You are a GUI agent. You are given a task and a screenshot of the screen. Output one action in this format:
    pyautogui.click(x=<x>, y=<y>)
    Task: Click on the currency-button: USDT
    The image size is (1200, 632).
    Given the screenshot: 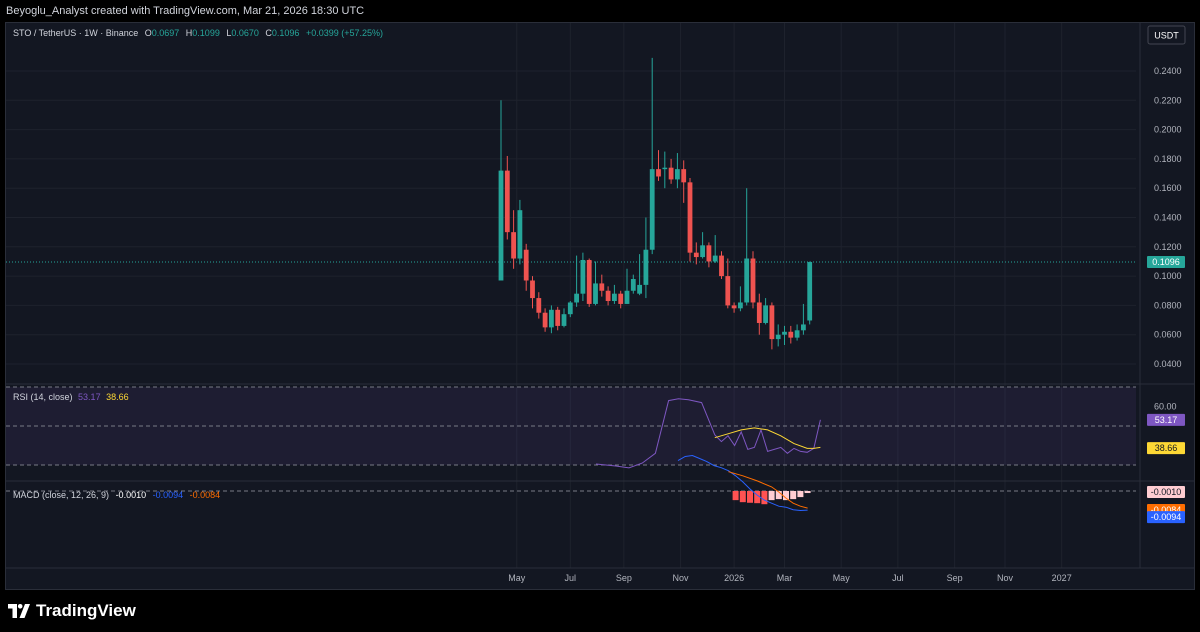 What is the action you would take?
    pyautogui.click(x=1166, y=35)
    